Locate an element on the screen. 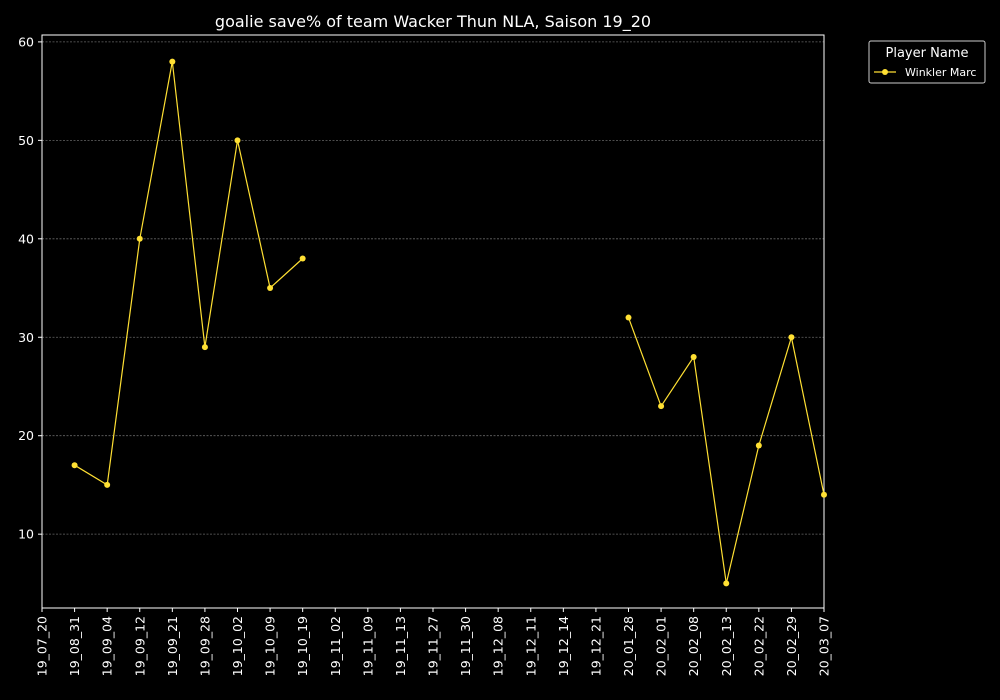 The width and height of the screenshot is (1000, 700). legend: Player Name Winkler Marc is located at coordinates (927, 62).